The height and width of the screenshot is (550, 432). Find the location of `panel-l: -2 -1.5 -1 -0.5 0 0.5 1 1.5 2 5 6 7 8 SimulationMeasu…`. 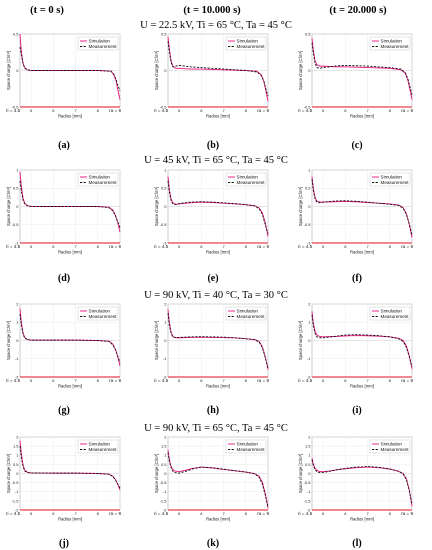

panel-l: -2 -1.5 -1 -0.5 0 0.5 1 1.5 2 5 6 7 8 SimulationMeasu… is located at coordinates (355, 477).